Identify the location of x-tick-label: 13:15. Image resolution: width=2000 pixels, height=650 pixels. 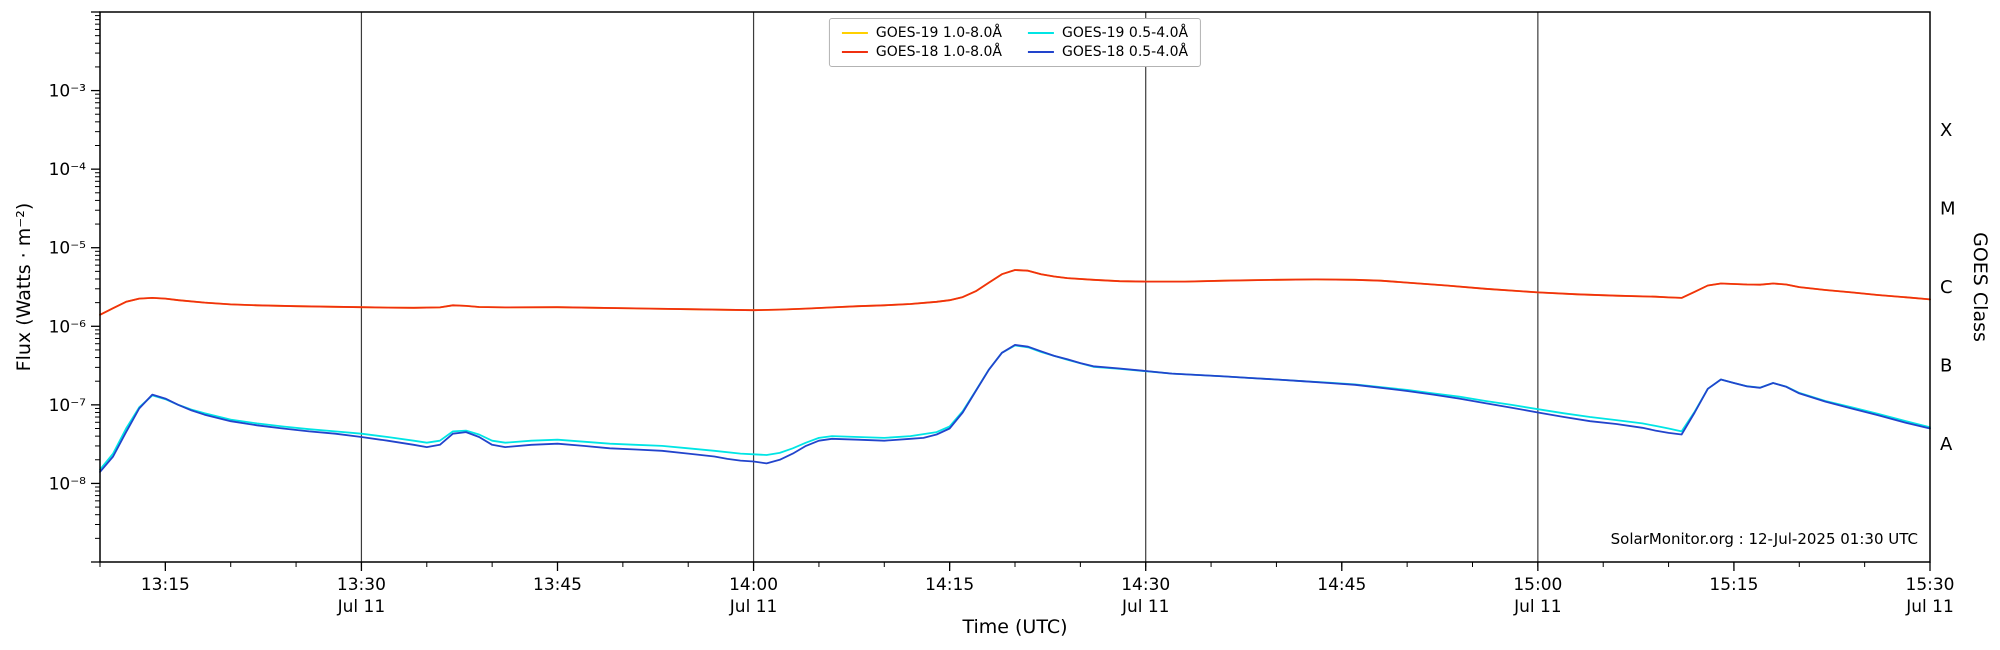
(165, 585).